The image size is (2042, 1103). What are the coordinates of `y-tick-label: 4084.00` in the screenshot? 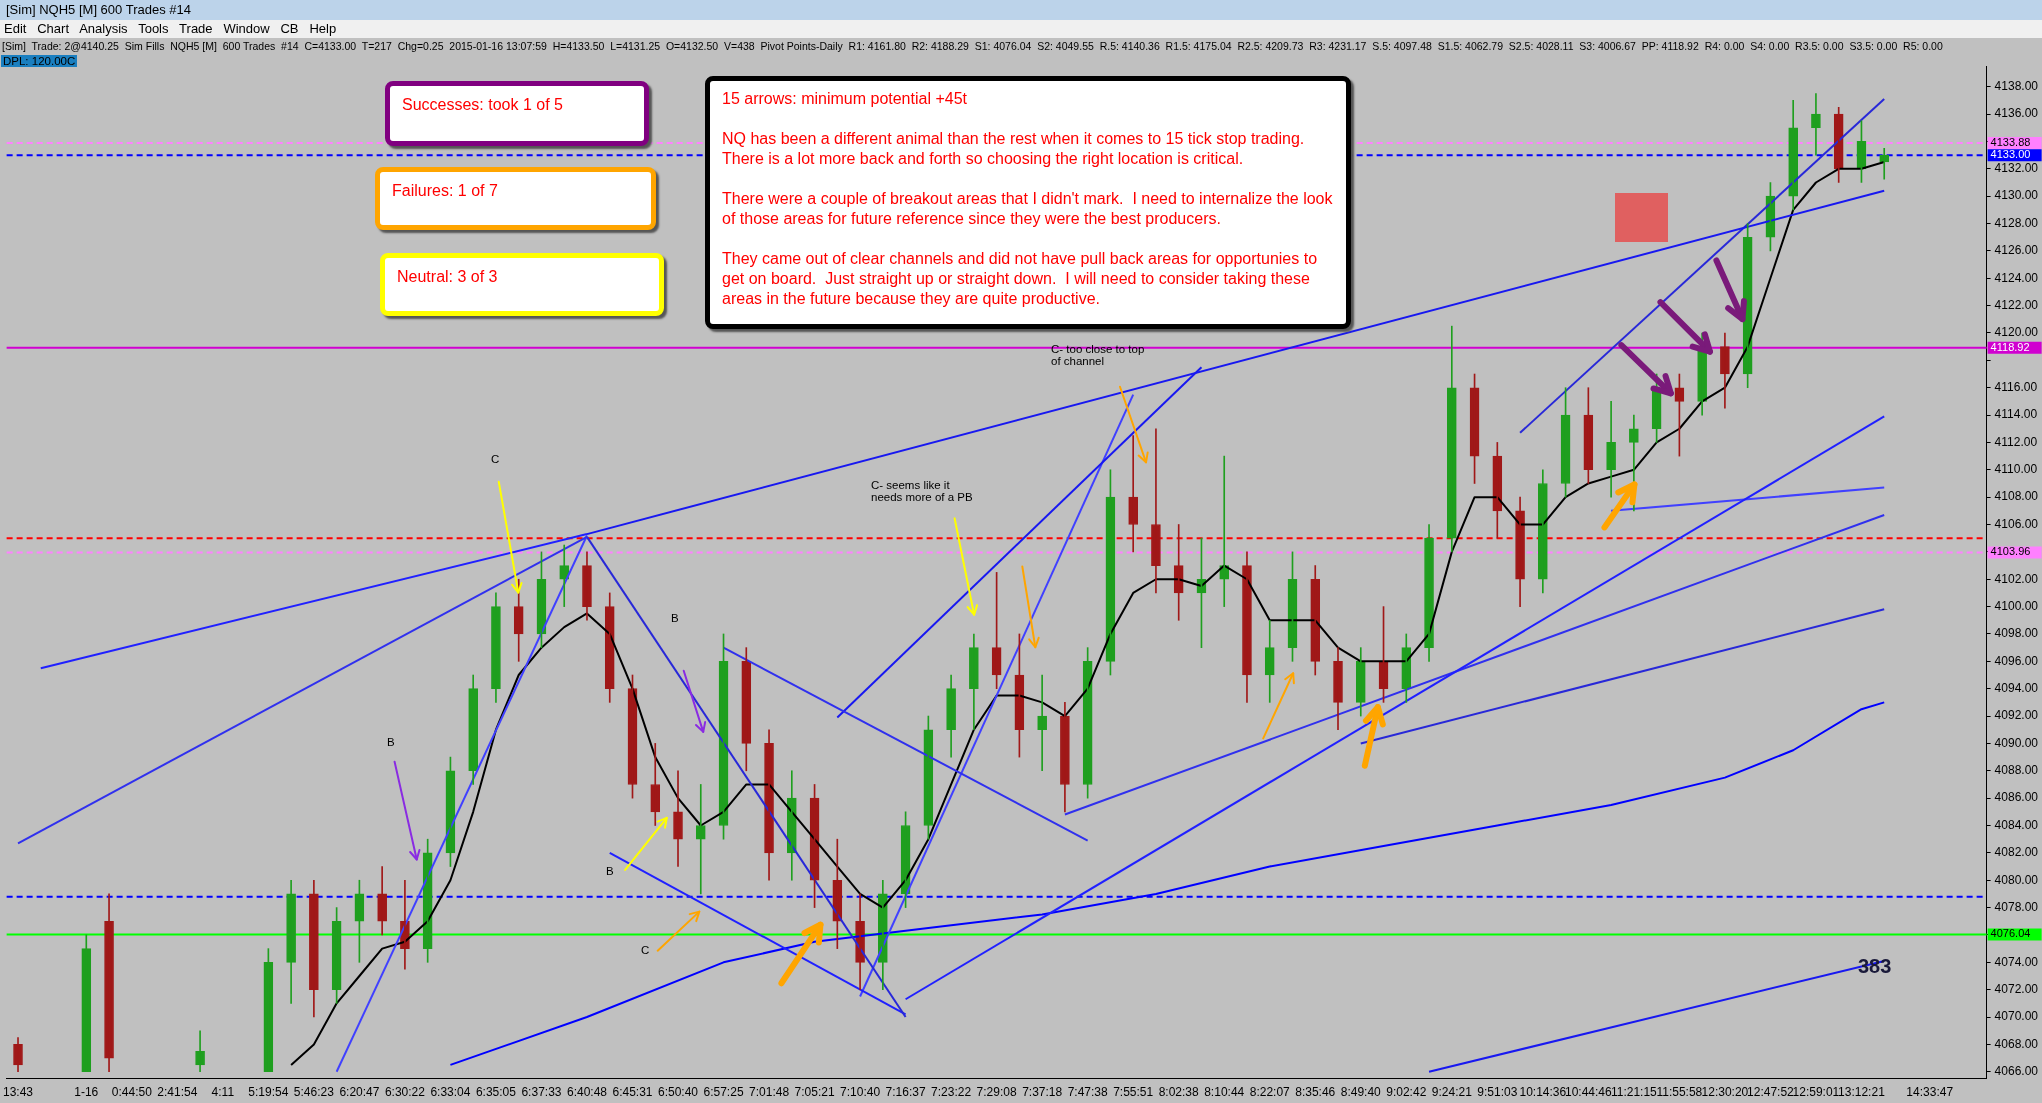 It's located at (2016, 824).